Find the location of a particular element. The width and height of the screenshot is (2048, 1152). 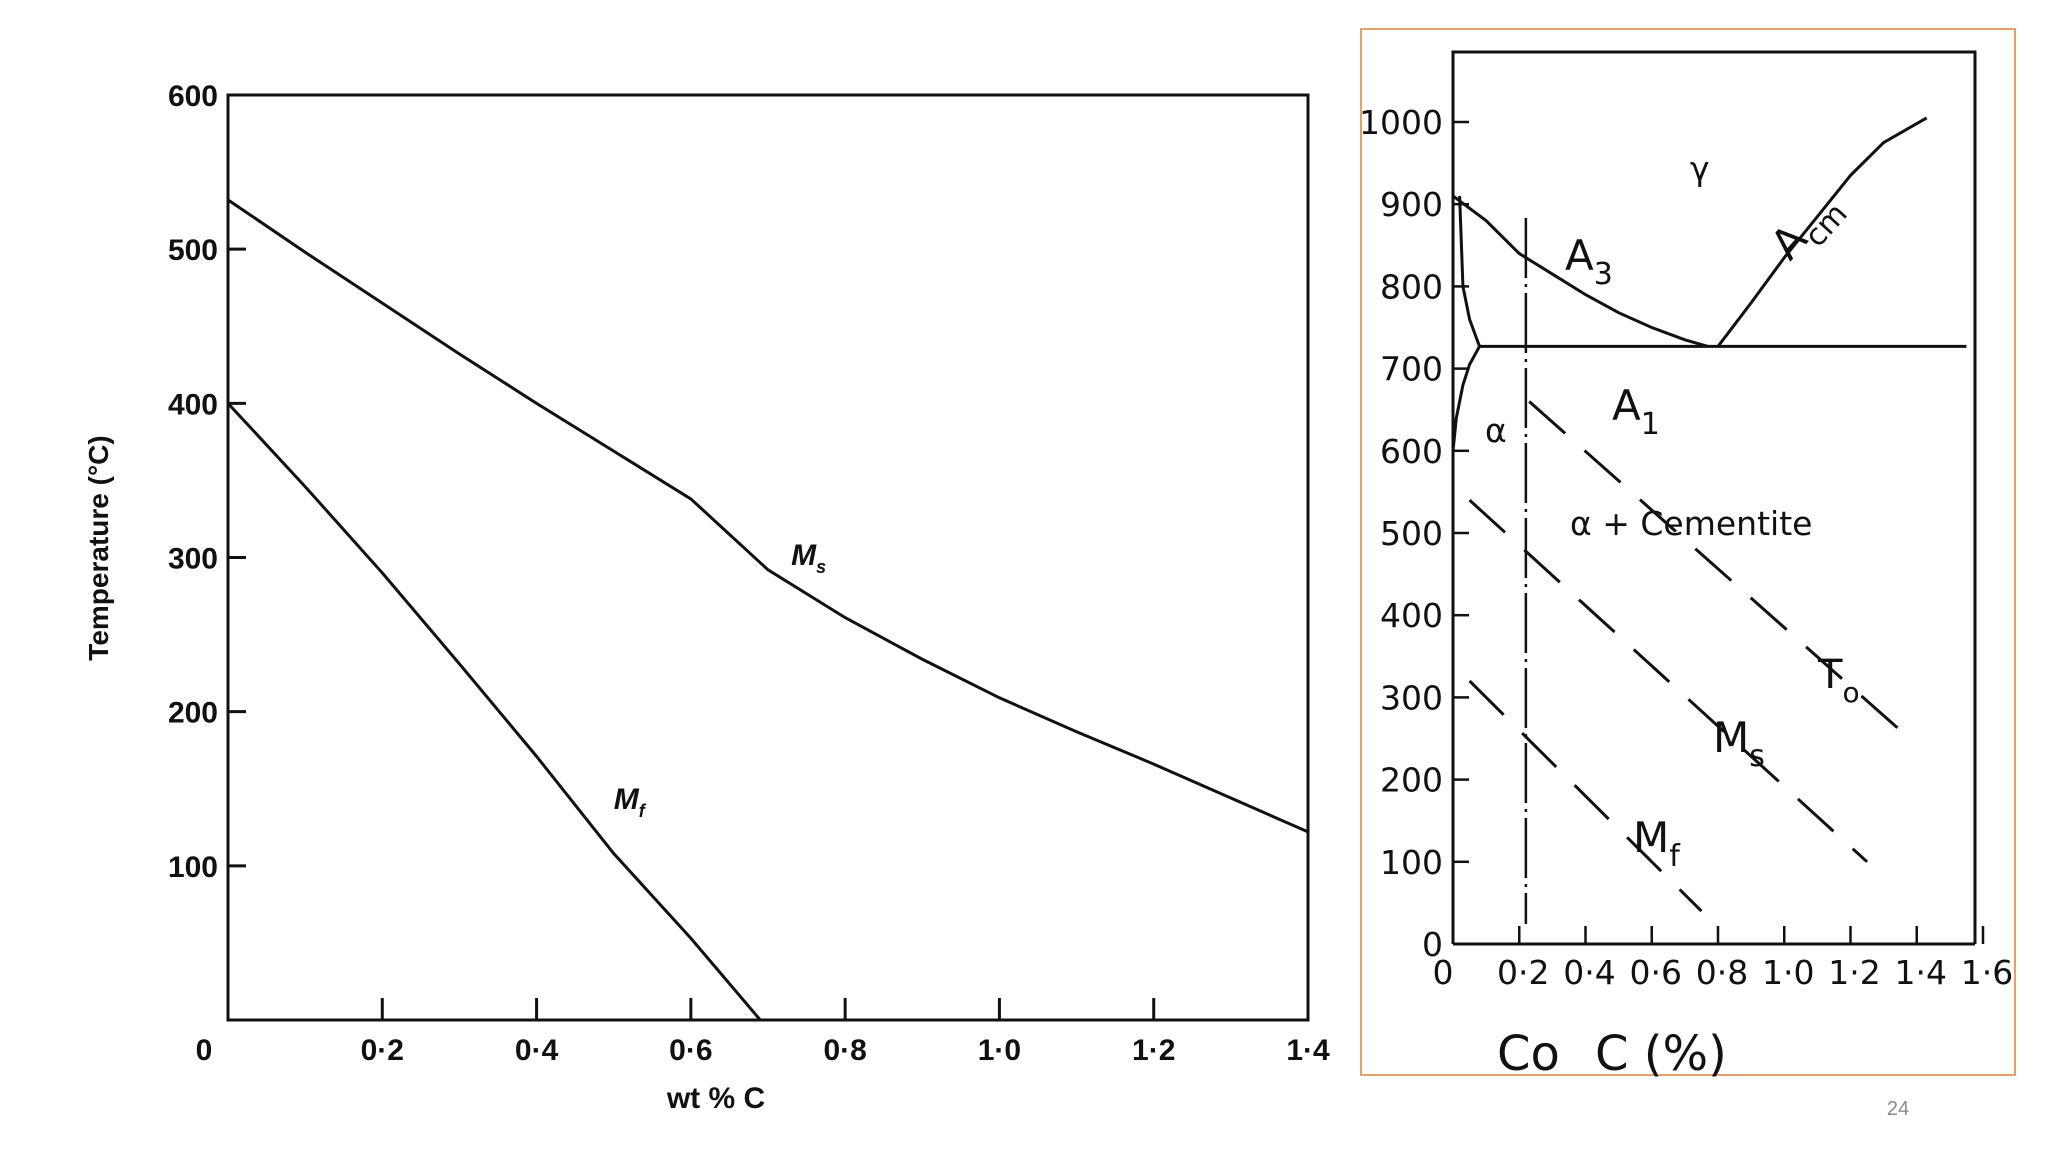

left-y-axis-label: Temperature (°C) is located at coordinates (98, 547).